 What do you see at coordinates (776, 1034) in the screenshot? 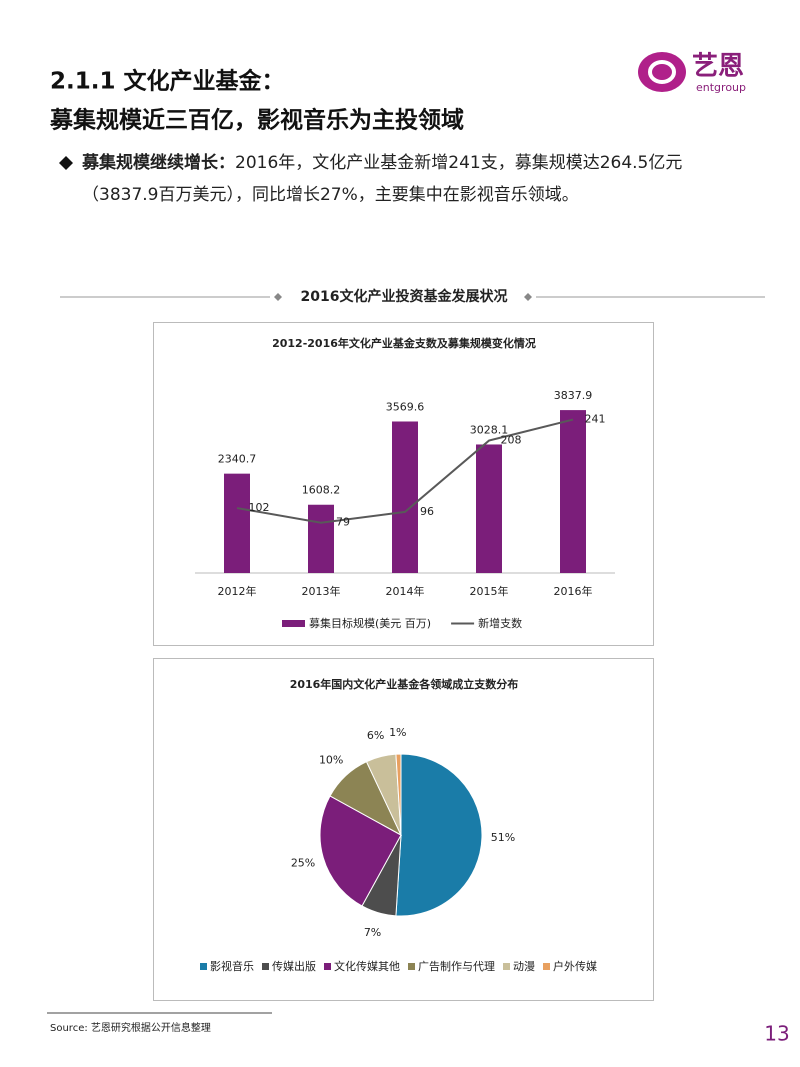
I see `page-number: 13` at bounding box center [776, 1034].